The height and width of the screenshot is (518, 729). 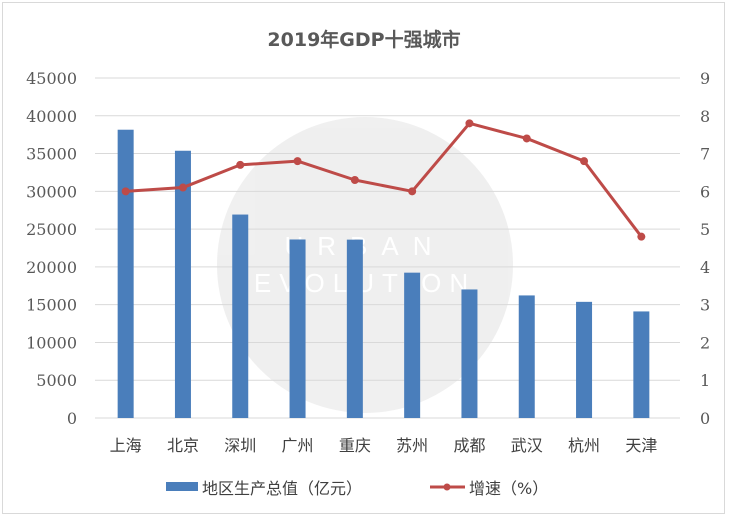 What do you see at coordinates (365, 283) in the screenshot?
I see `svg-text: EVOLUTION` at bounding box center [365, 283].